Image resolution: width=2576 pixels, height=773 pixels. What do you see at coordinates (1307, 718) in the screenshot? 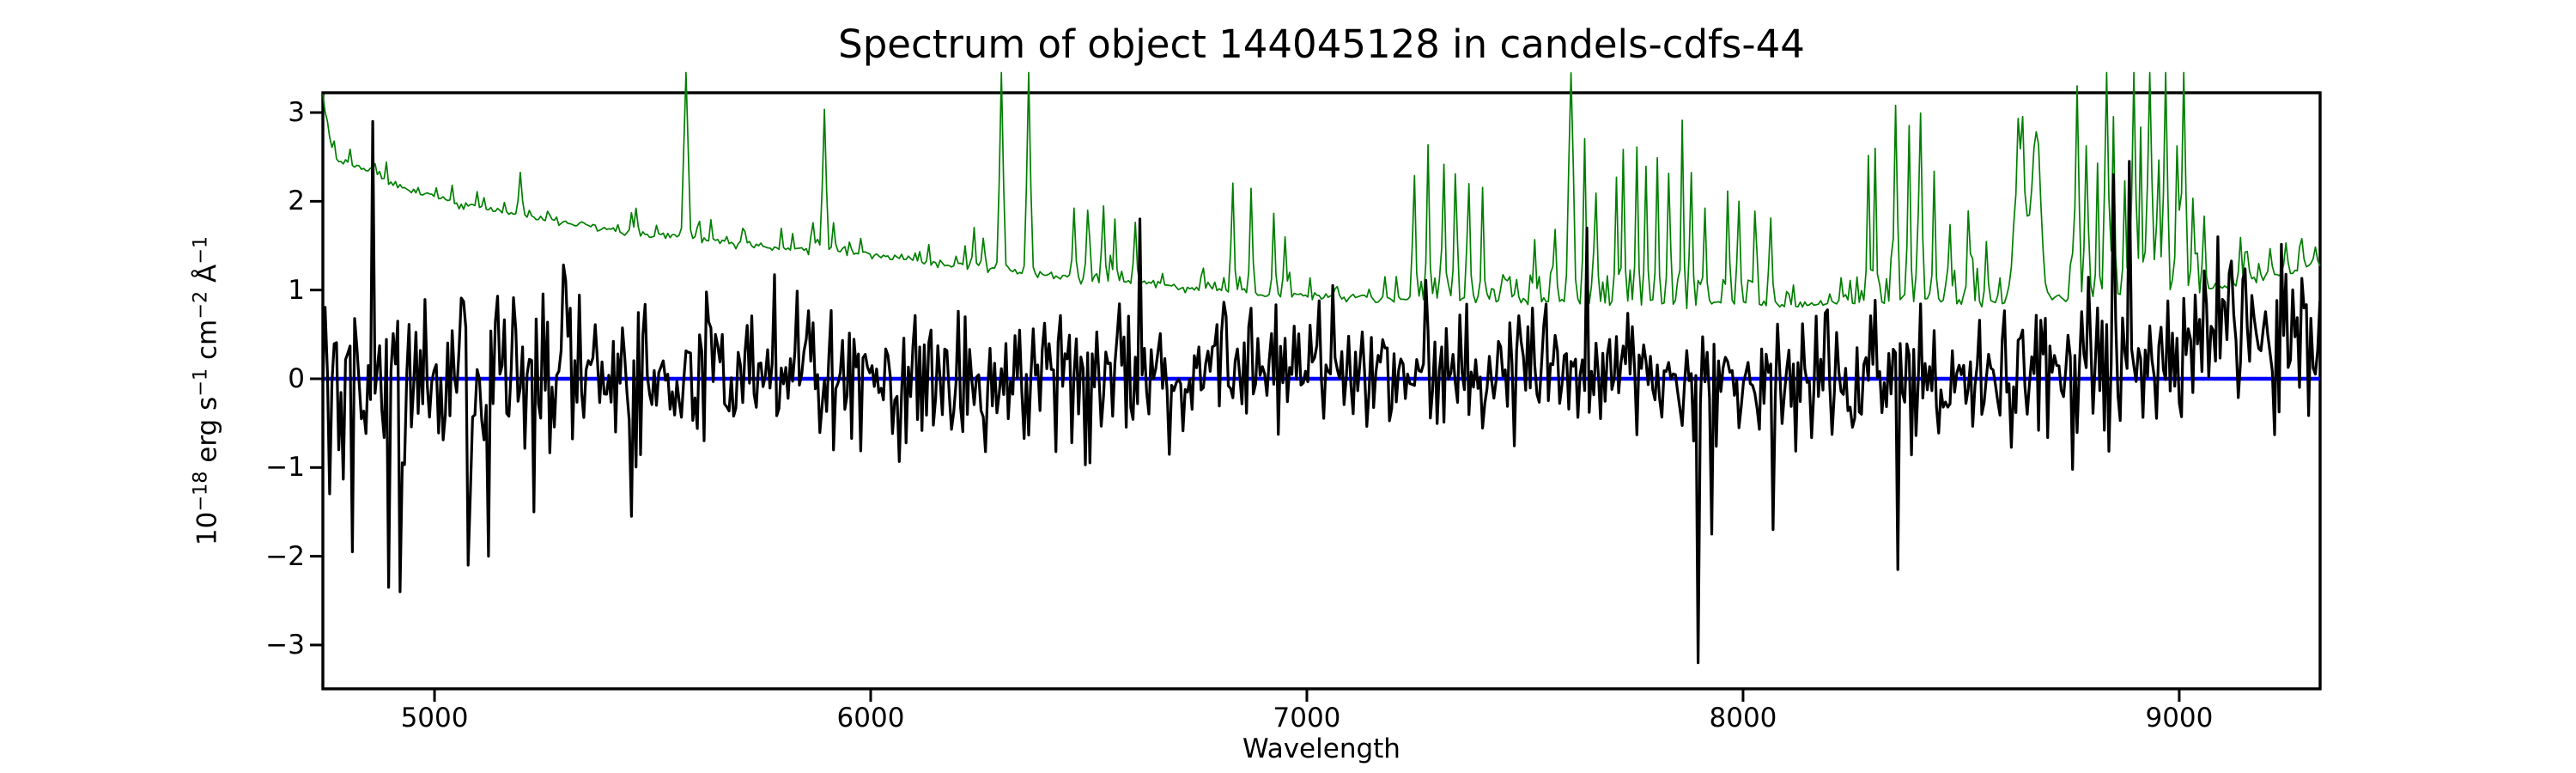
I see `x-tick-label: 7000` at bounding box center [1307, 718].